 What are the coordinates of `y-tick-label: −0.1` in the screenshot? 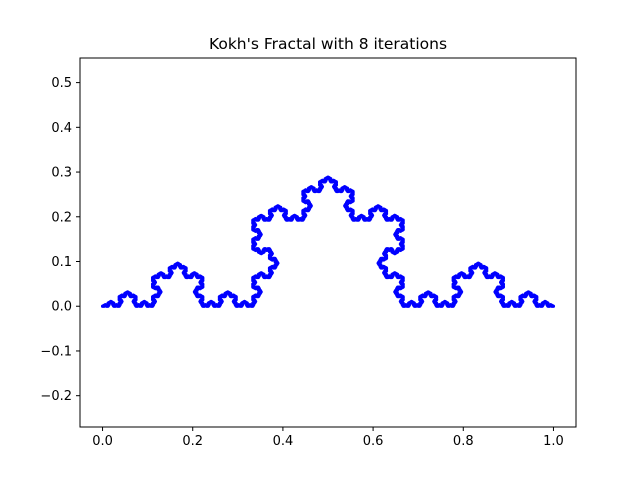 It's located at (56, 351).